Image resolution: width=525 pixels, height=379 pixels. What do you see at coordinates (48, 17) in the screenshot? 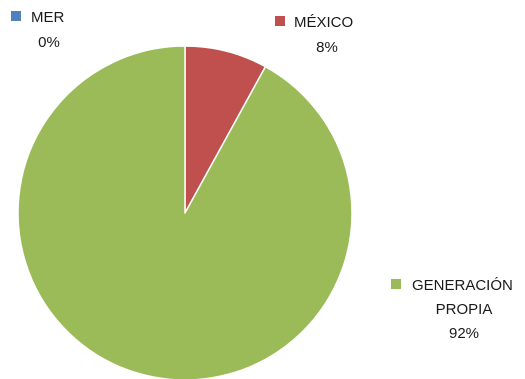
I see `slice-name-mer: MER` at bounding box center [48, 17].